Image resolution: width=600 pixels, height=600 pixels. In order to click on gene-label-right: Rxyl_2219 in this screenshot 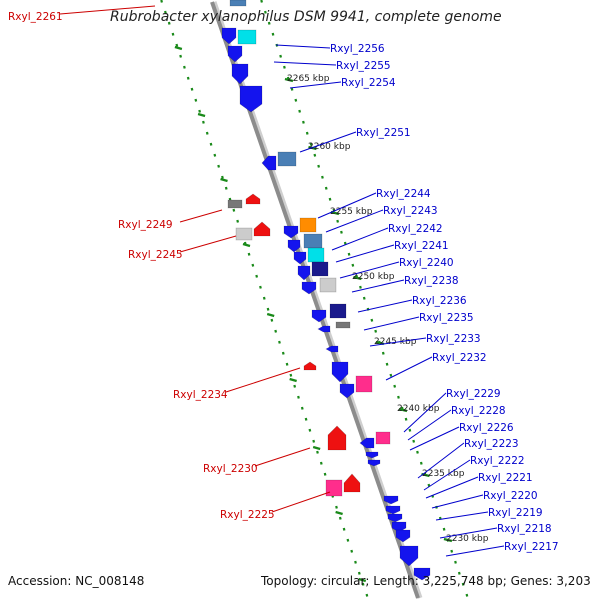, I will do `click(515, 513)`.